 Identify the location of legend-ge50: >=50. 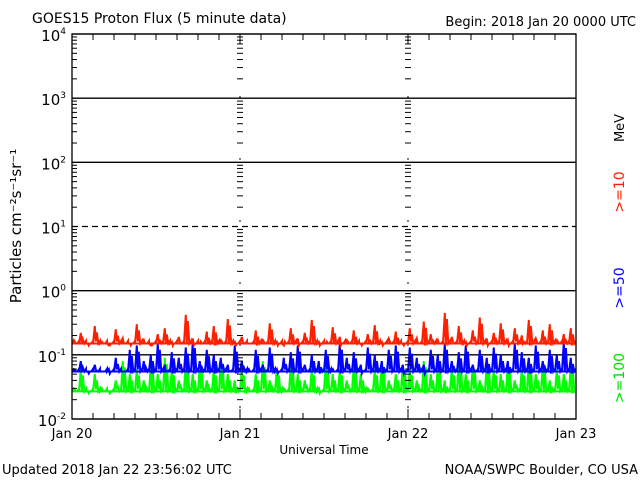
(620, 287).